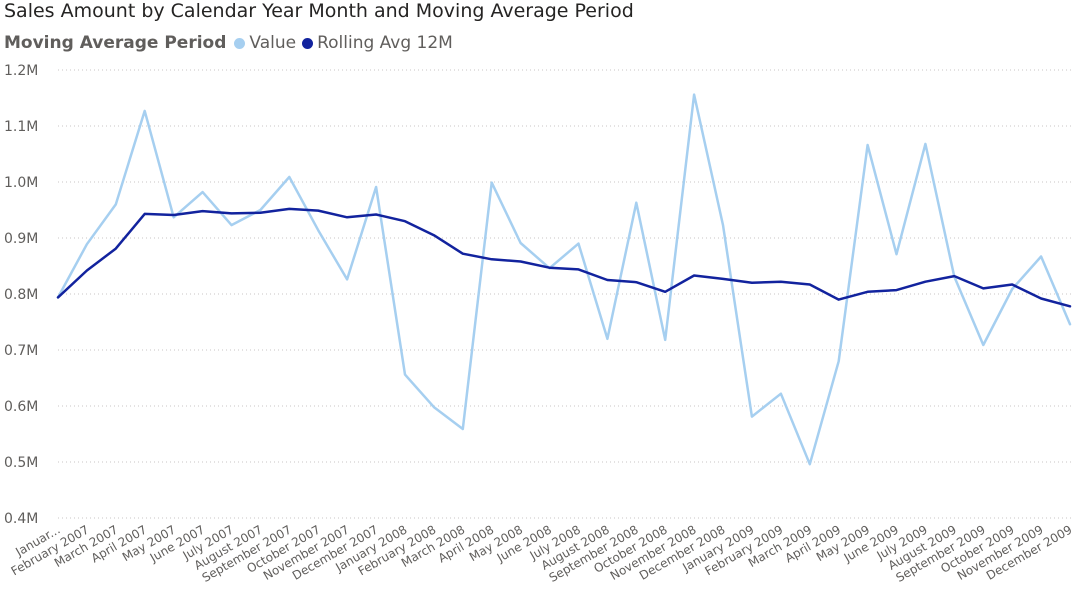 This screenshot has height=603, width=1078. What do you see at coordinates (21, 71) in the screenshot?
I see `y-tick-label: 1.2M` at bounding box center [21, 71].